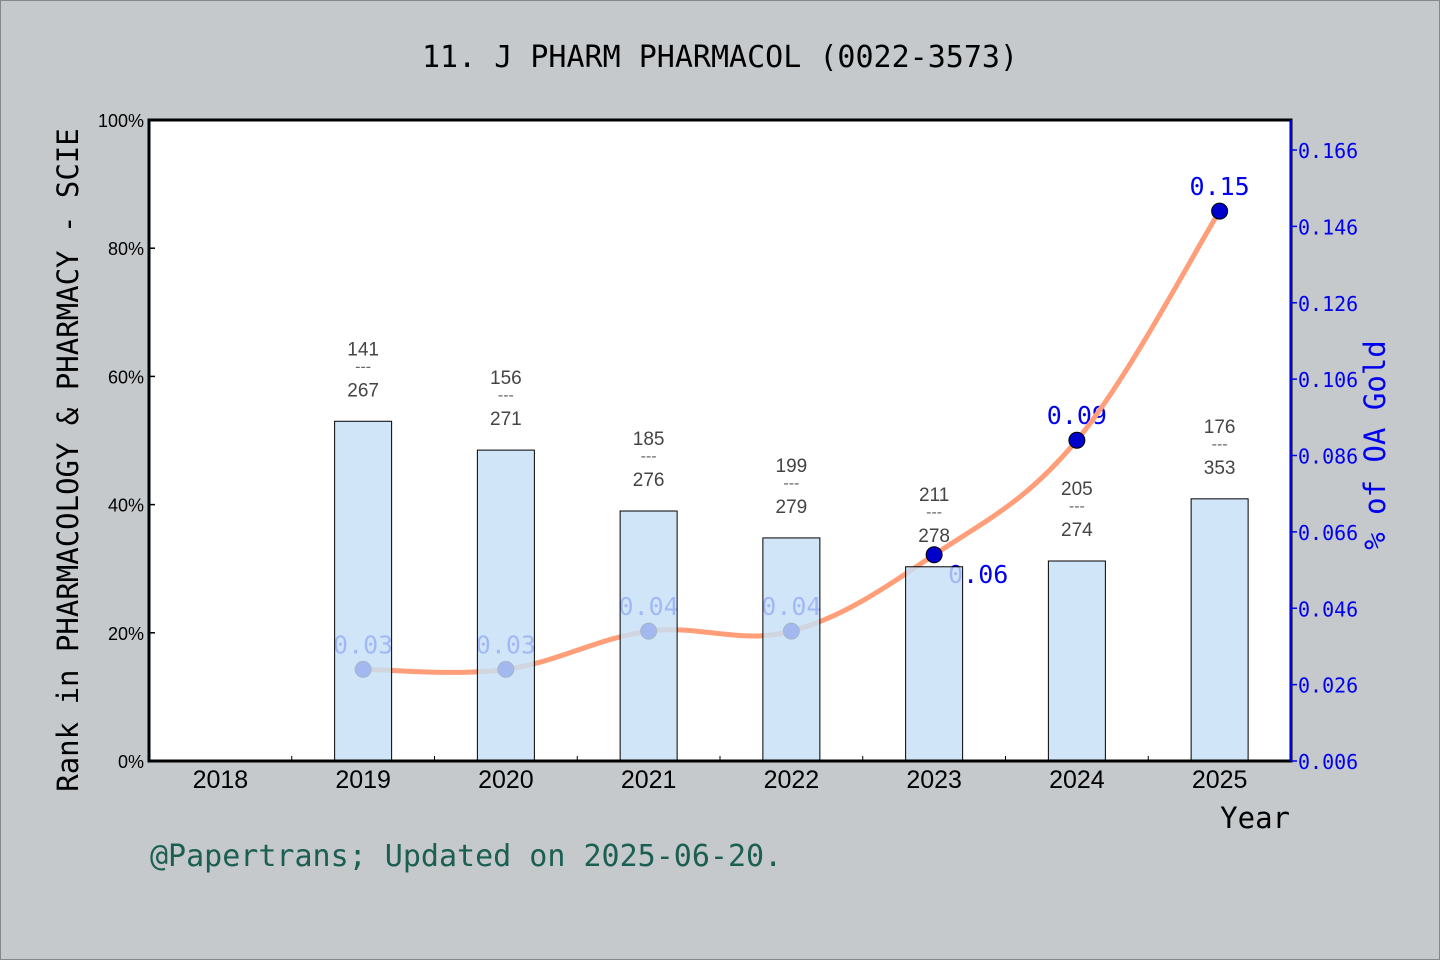 This screenshot has width=1440, height=960. I want to click on right-tick-label: 0.106, so click(1328, 380).